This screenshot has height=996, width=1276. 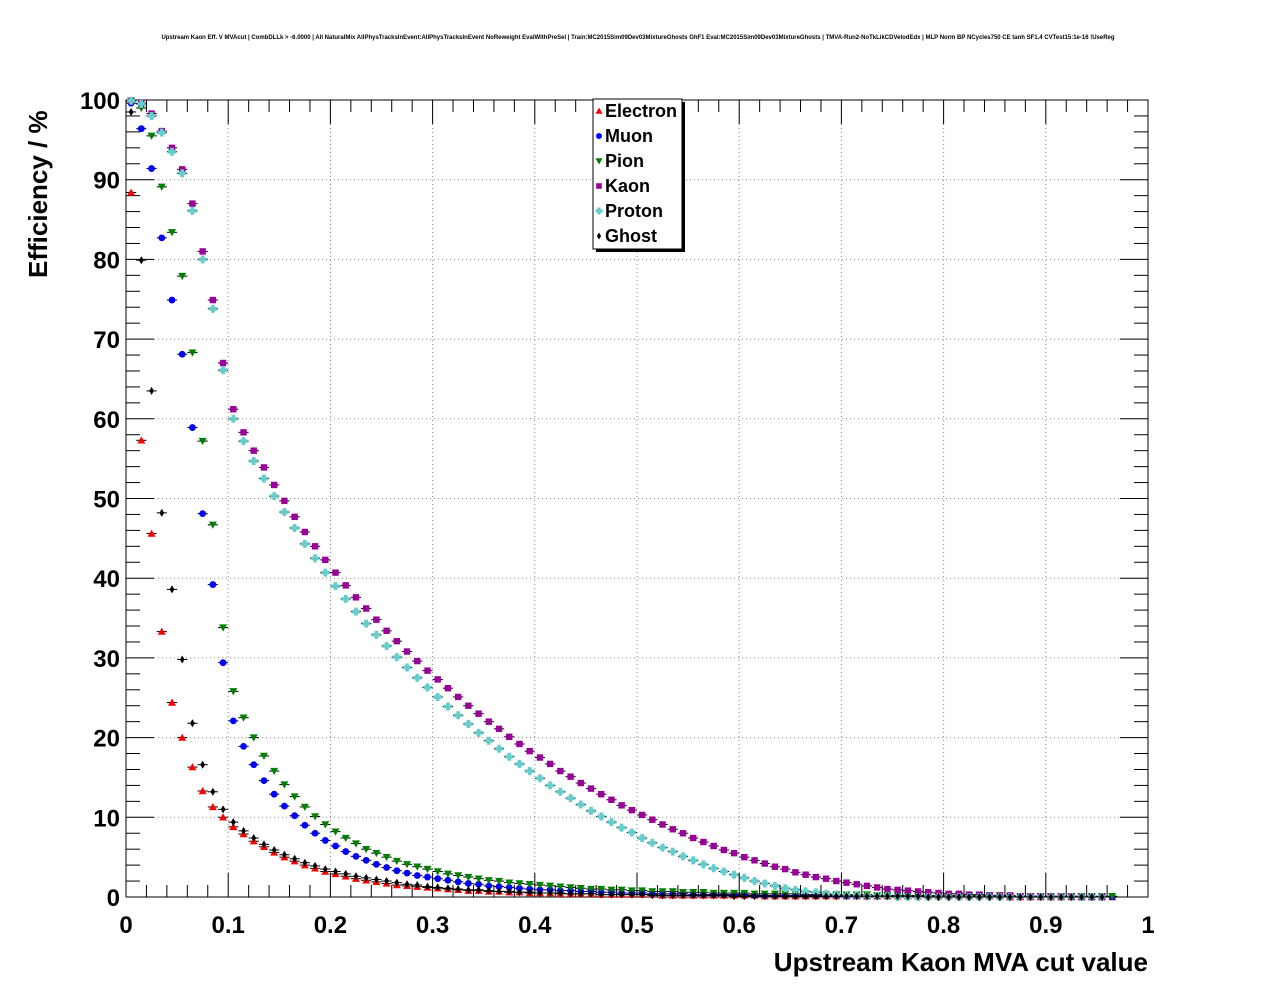 What do you see at coordinates (631, 236) in the screenshot?
I see `legend-label-ghost: Ghost` at bounding box center [631, 236].